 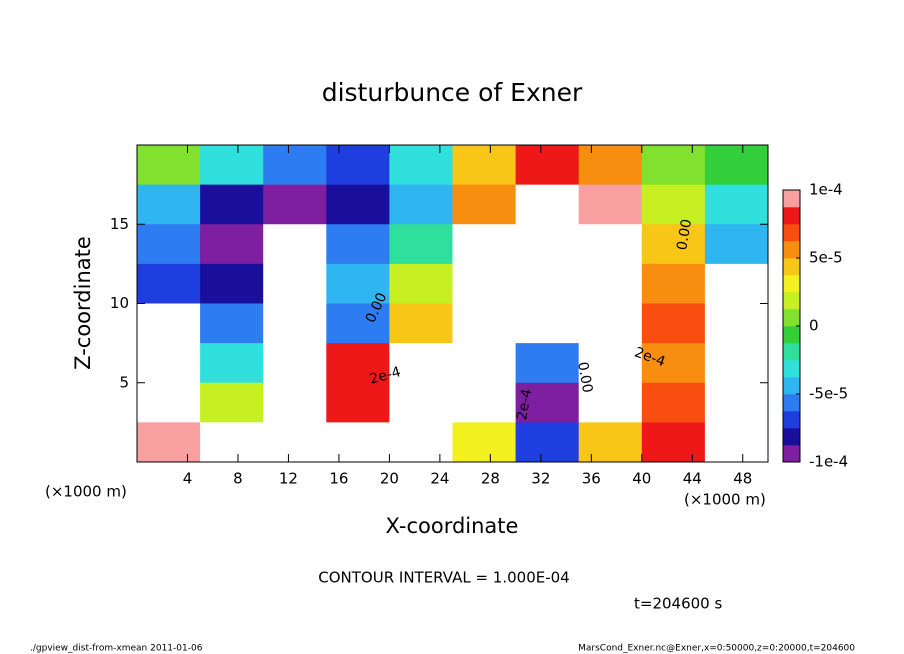 What do you see at coordinates (826, 190) in the screenshot?
I see `colorbar-tick-label: 1e-4` at bounding box center [826, 190].